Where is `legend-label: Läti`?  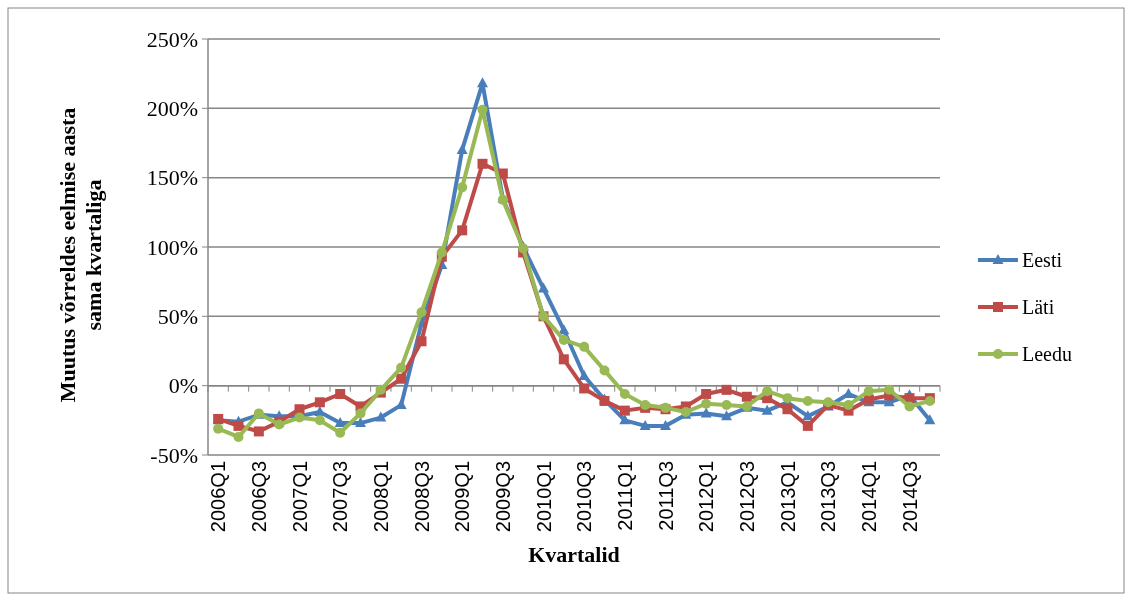 legend-label: Läti is located at coordinates (1038, 307).